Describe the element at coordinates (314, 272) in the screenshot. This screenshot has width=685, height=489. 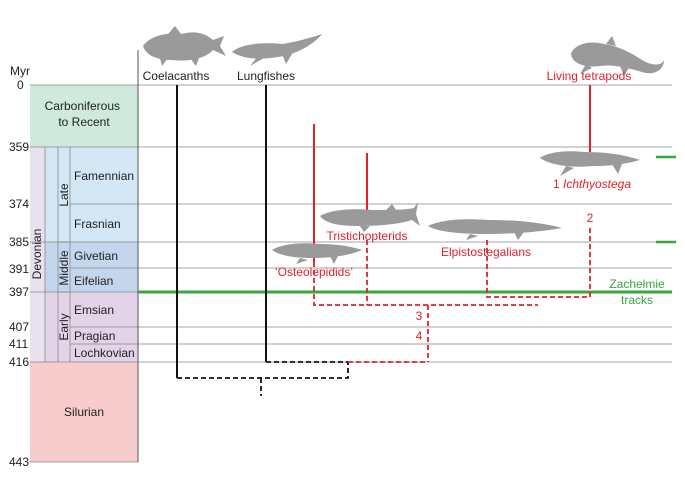
I see `label-osteolepidids: ‘Osteolepidids’` at that location.